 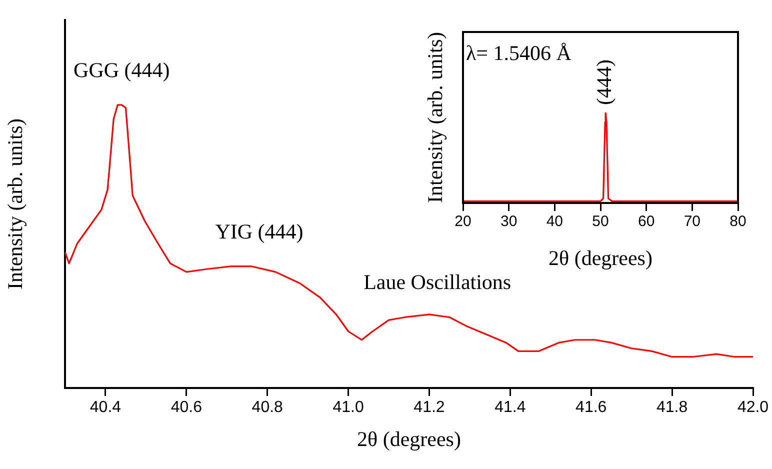 I want to click on x-tick-label: 30, so click(x=509, y=221).